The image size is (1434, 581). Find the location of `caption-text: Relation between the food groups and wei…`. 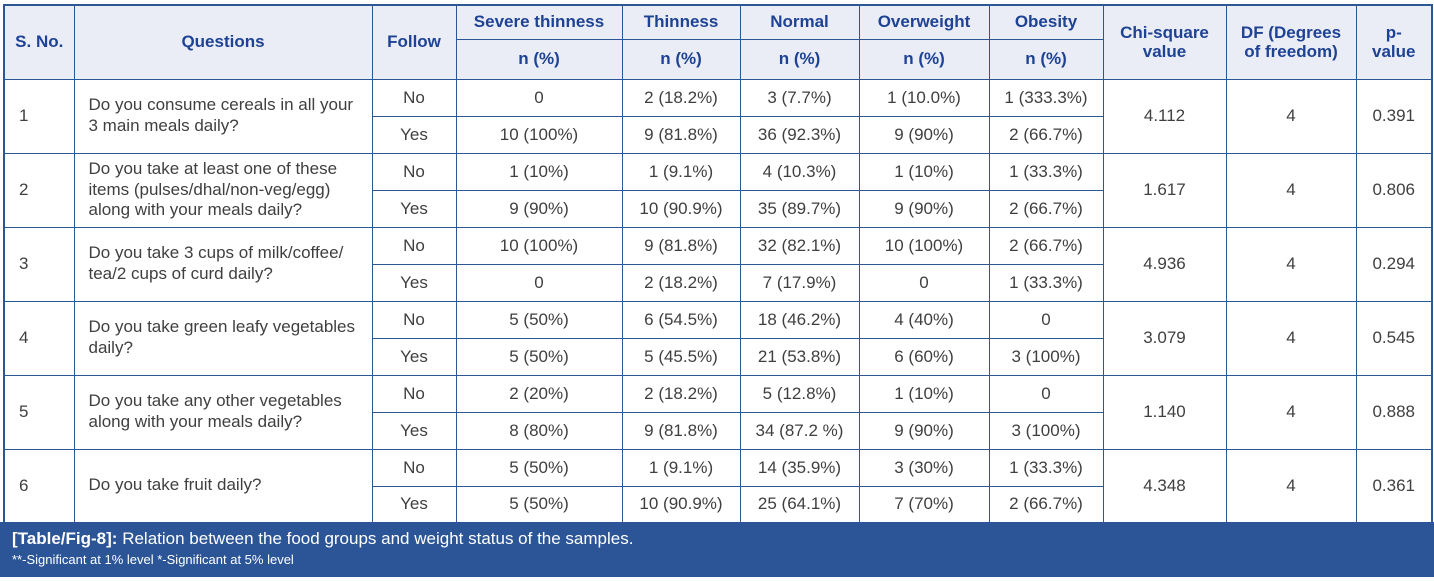

caption-text: Relation between the food groups and wei… is located at coordinates (378, 538).